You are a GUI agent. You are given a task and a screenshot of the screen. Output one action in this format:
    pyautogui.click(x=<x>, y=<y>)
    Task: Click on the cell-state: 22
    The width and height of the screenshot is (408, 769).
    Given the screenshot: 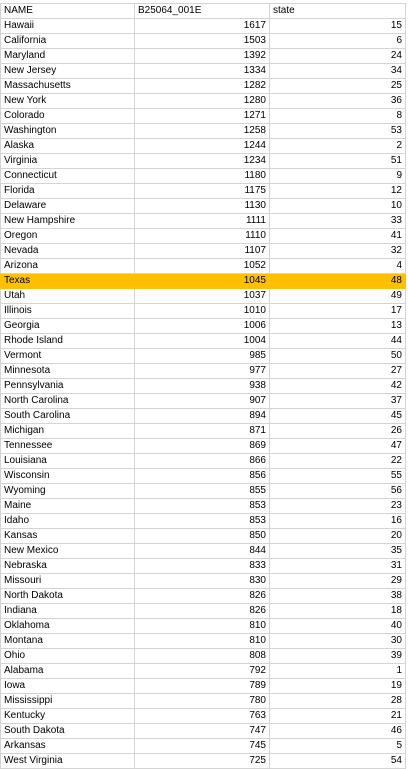 What is the action you would take?
    pyautogui.click(x=337, y=461)
    